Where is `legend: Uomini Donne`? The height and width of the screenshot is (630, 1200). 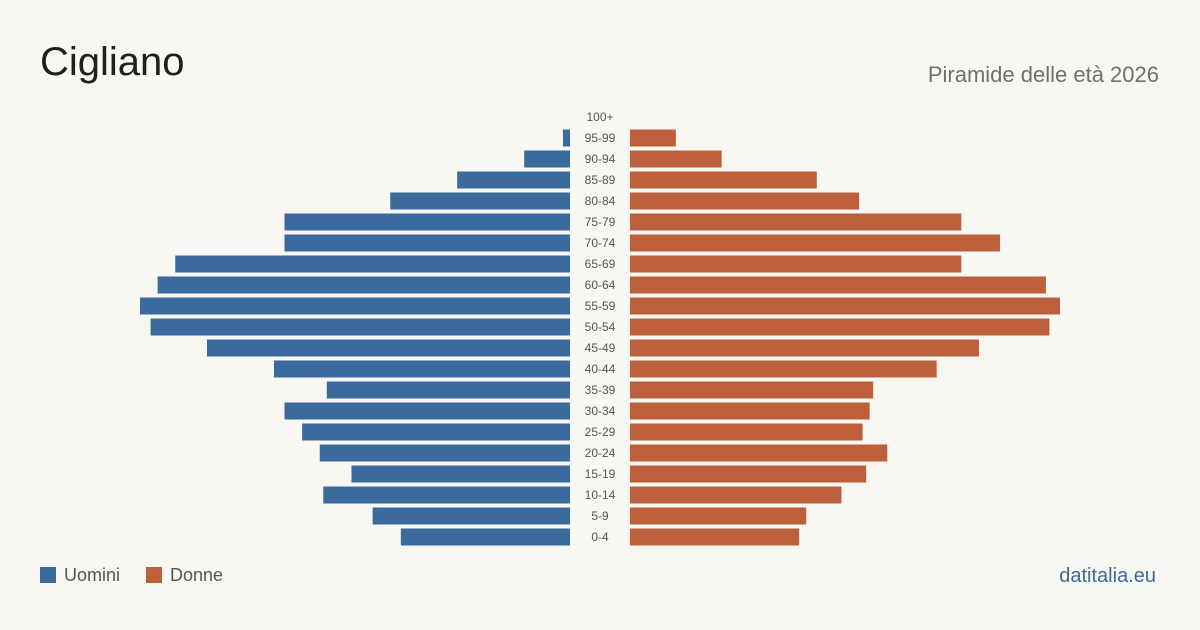 legend: Uomini Donne is located at coordinates (144, 575).